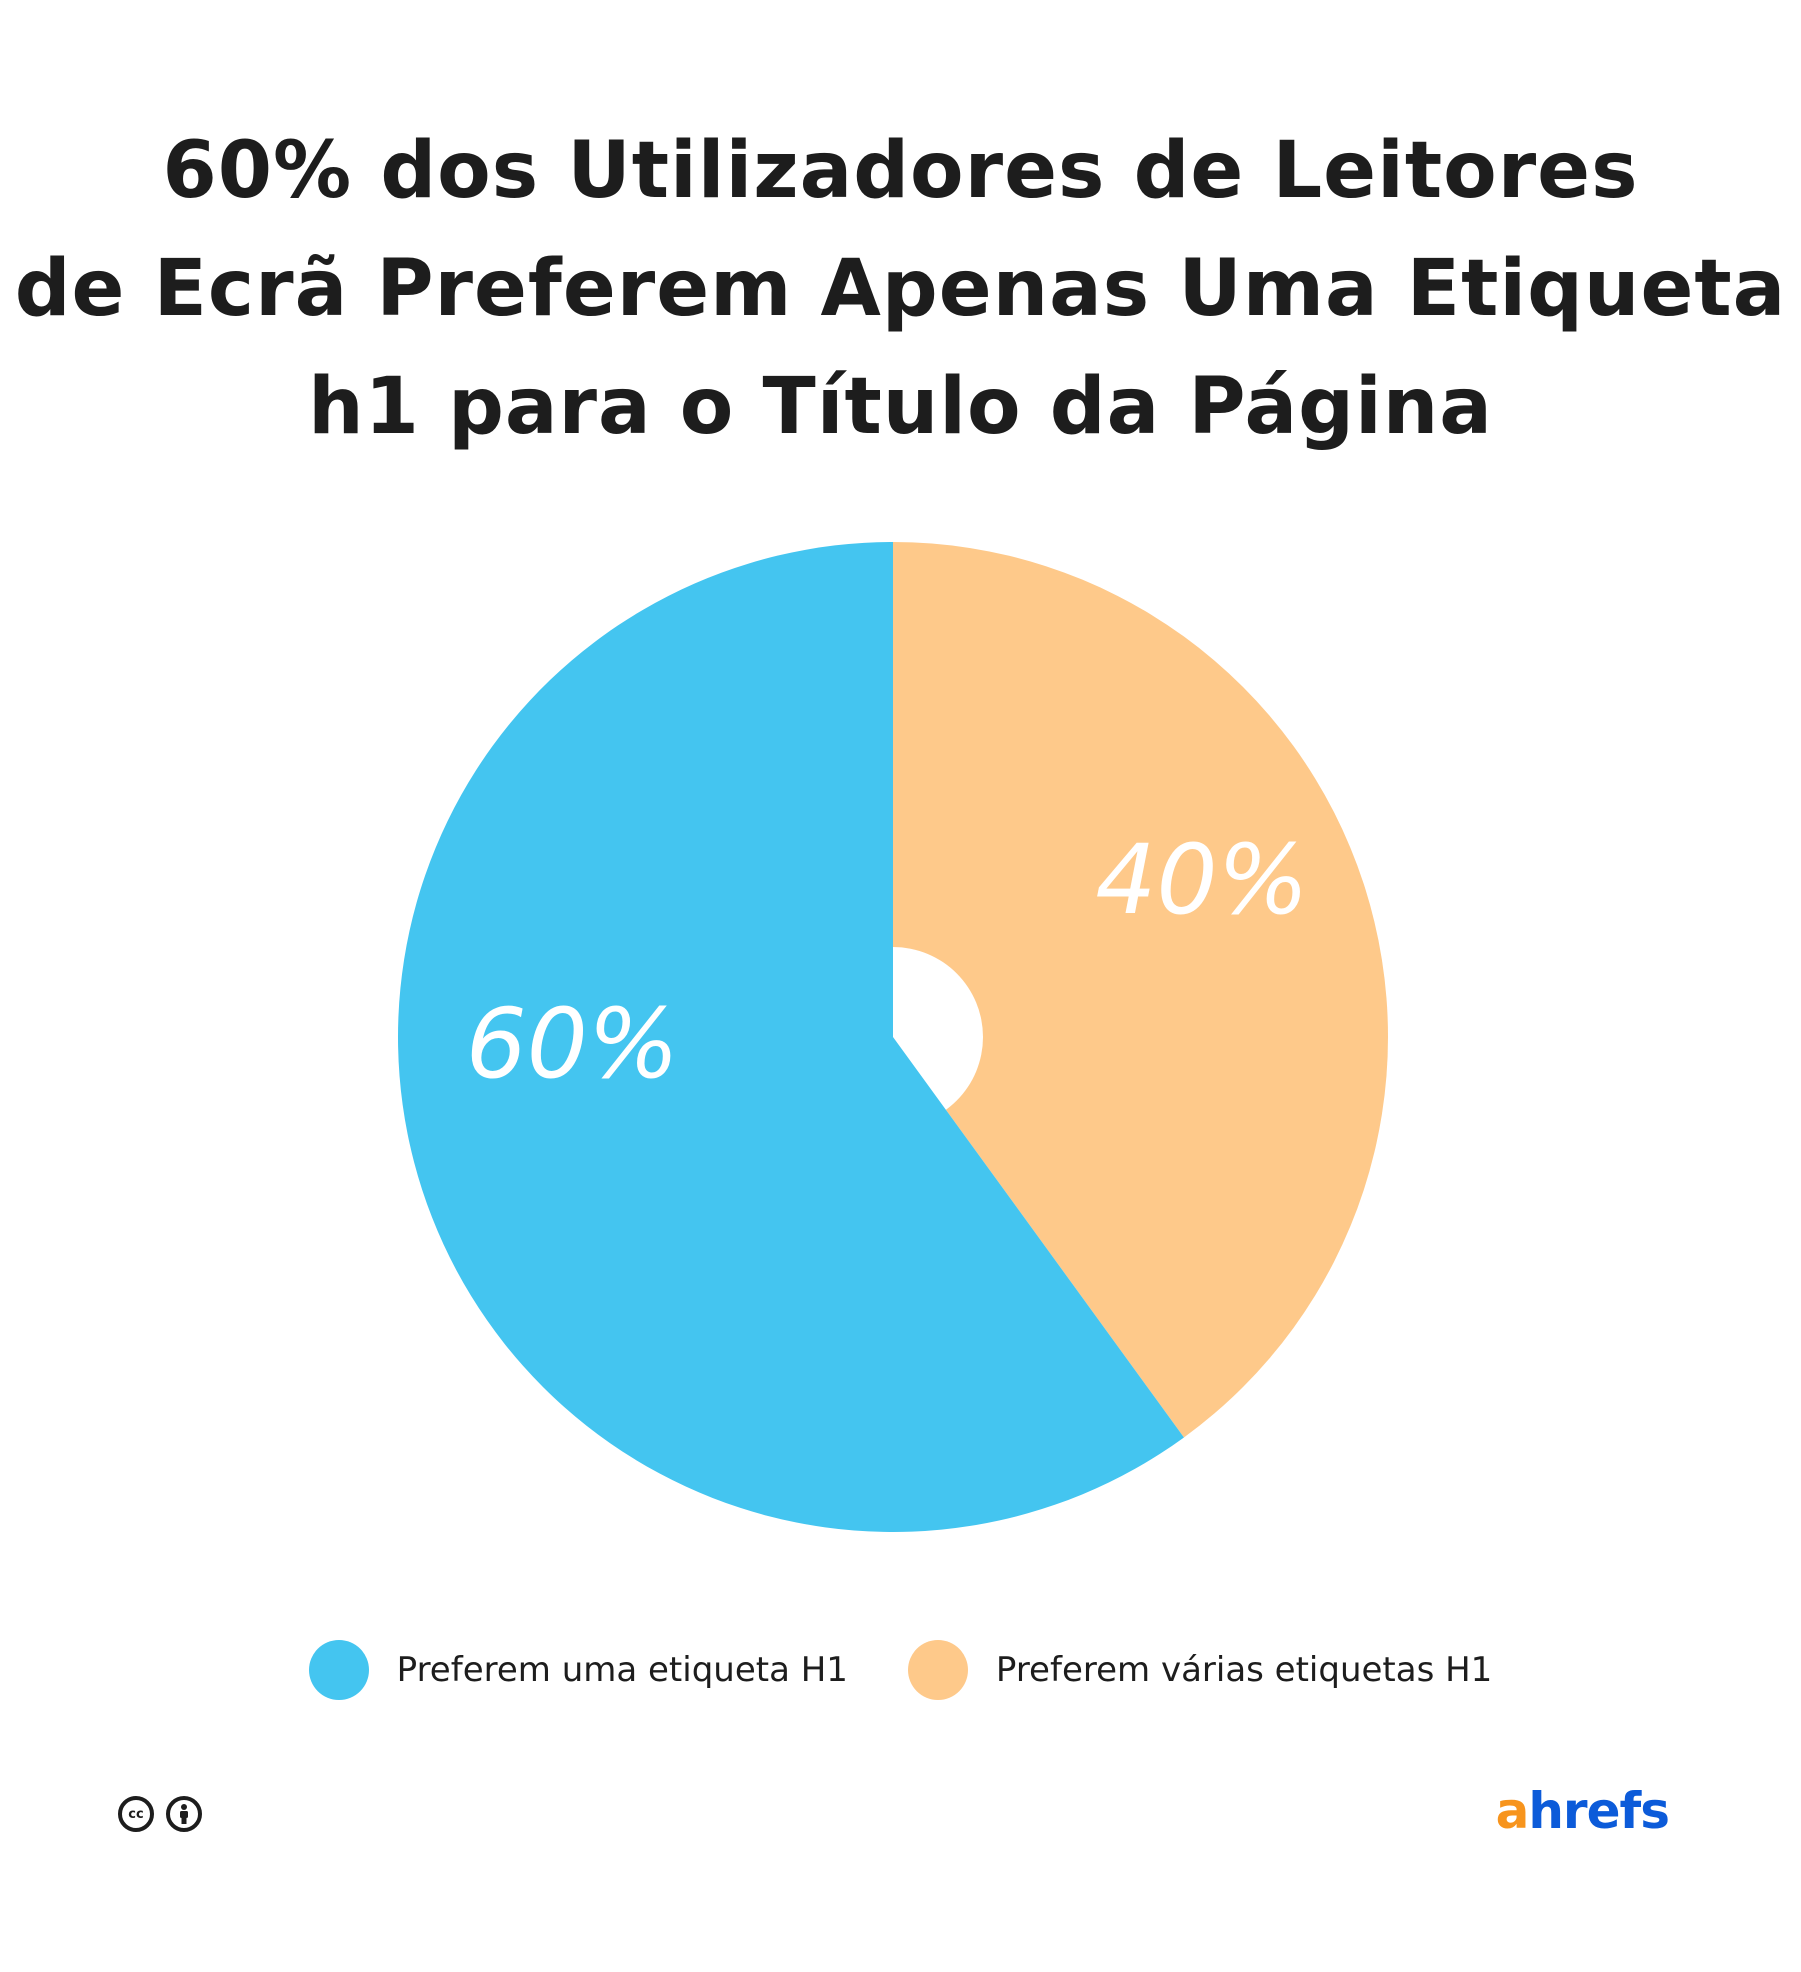 This screenshot has width=1801, height=1972. Describe the element at coordinates (338, 1670) in the screenshot. I see `legend-swatch-one-h1` at that location.